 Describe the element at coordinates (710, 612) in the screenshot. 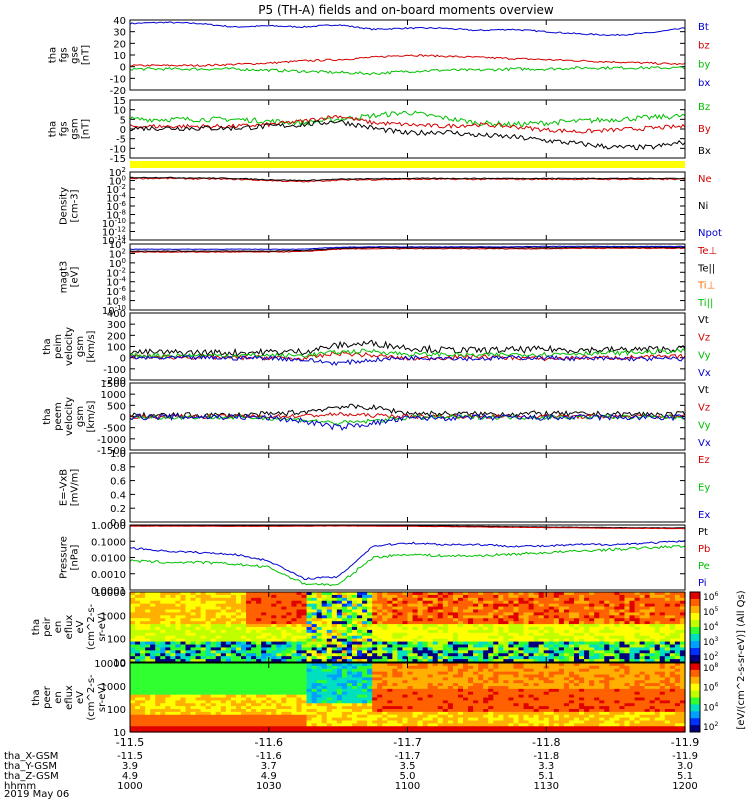

I see `colorbar-tick-label: 105` at that location.